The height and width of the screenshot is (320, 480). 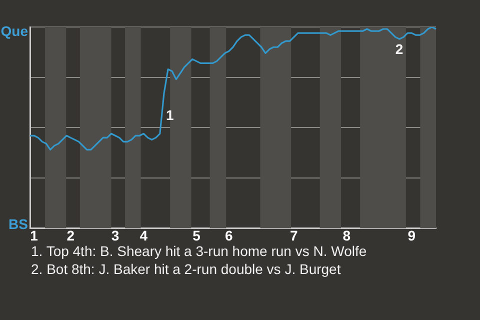 What do you see at coordinates (70, 235) in the screenshot?
I see `x-tick-label: 2` at bounding box center [70, 235].